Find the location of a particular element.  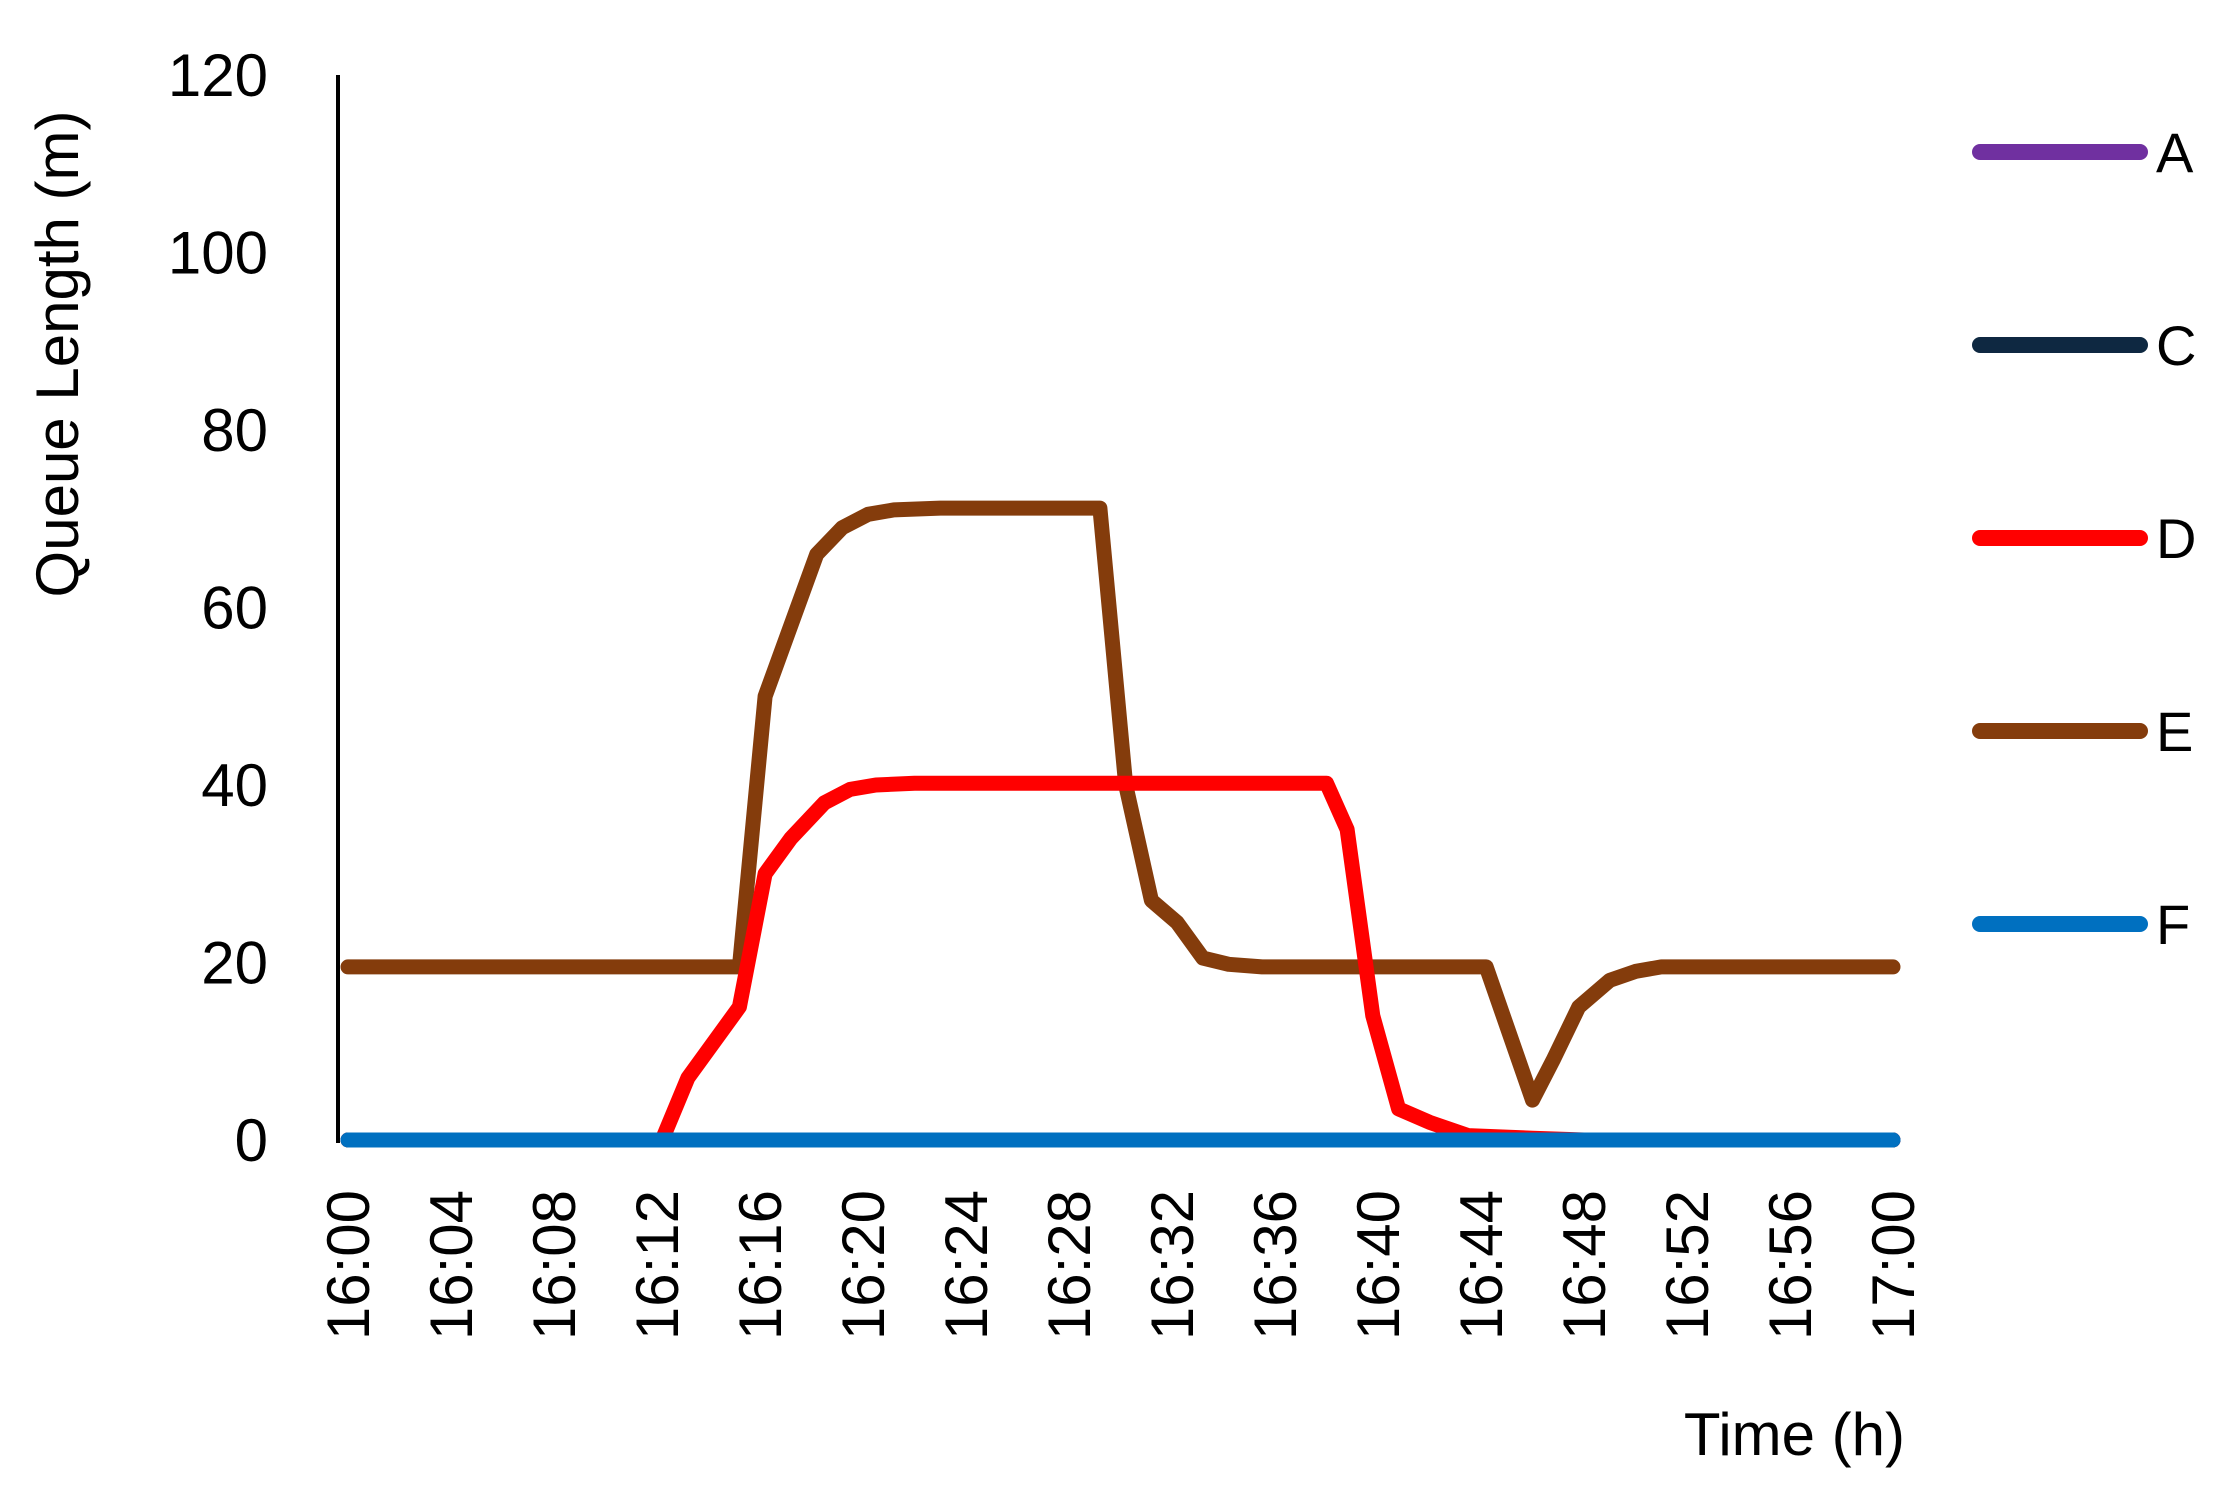

y-tick-label: 60 is located at coordinates (234, 608).